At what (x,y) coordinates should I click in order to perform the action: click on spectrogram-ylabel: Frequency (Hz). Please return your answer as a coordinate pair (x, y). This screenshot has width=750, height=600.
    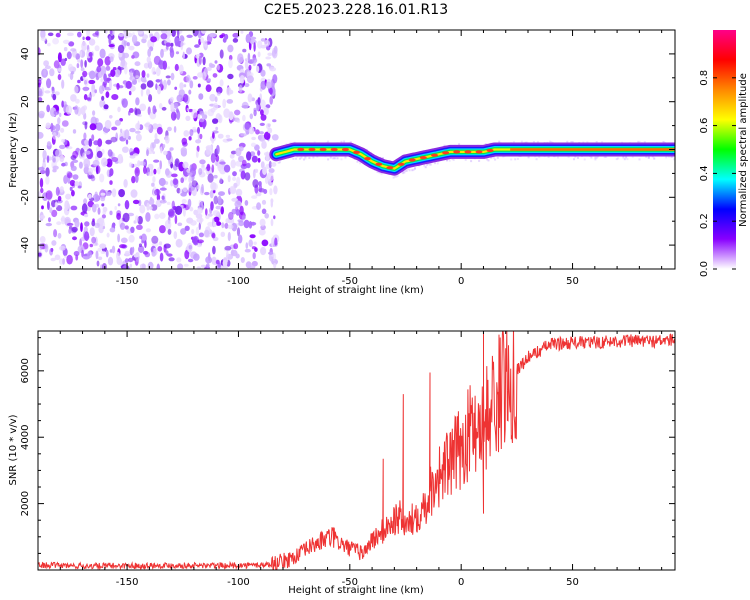
    Looking at the image, I should click on (13, 150).